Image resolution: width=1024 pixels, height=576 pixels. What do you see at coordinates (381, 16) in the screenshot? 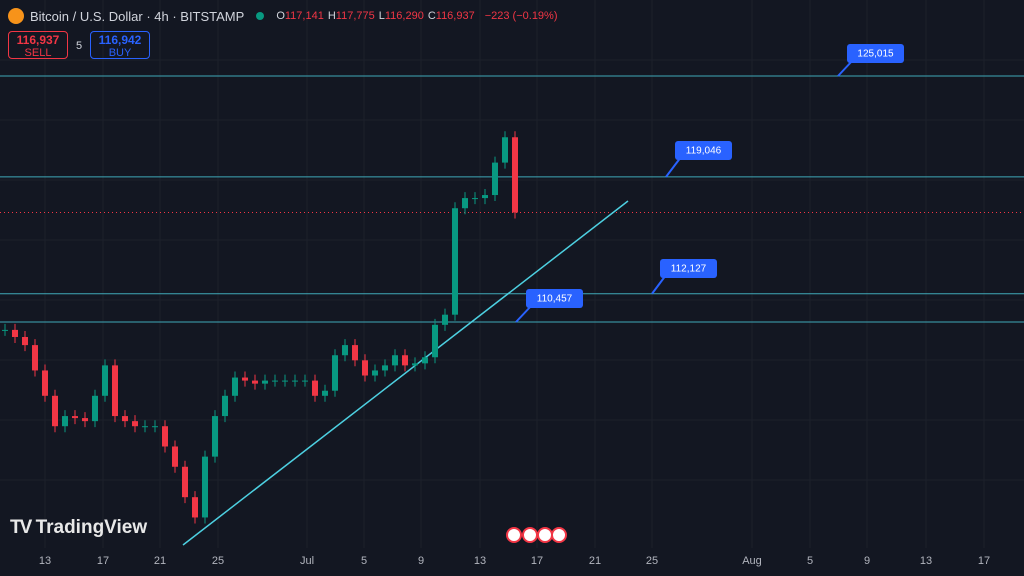
I see `ohlc-key: L` at bounding box center [381, 16].